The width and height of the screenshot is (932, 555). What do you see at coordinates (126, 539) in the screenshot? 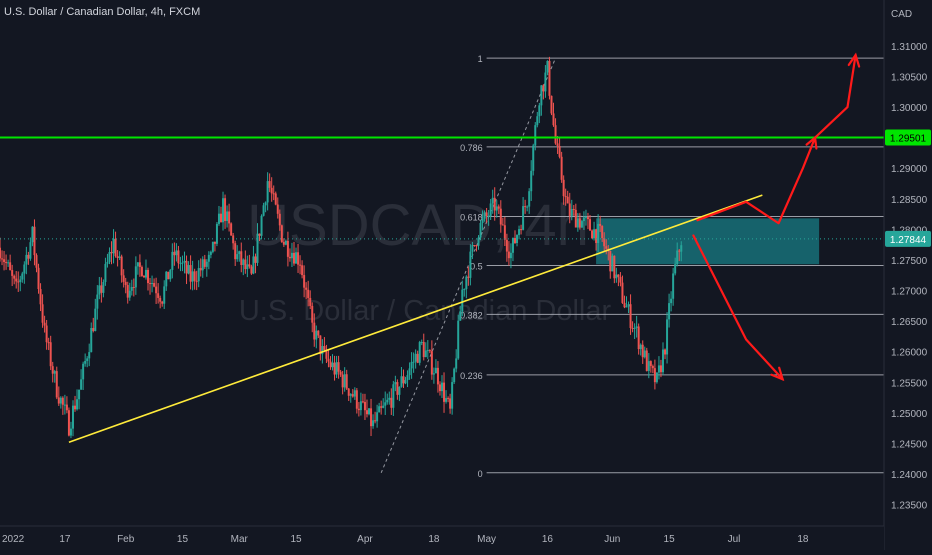
I see `time-tick-label: Feb` at bounding box center [126, 539].